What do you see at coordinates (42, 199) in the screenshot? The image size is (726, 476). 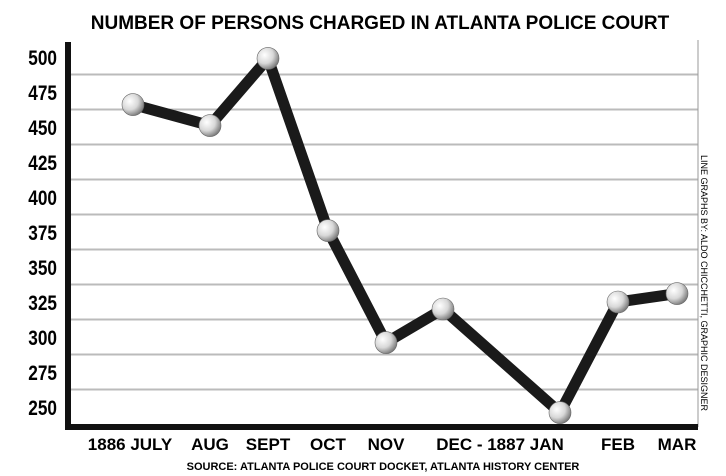 I see `y-tick-label: 400` at bounding box center [42, 199].